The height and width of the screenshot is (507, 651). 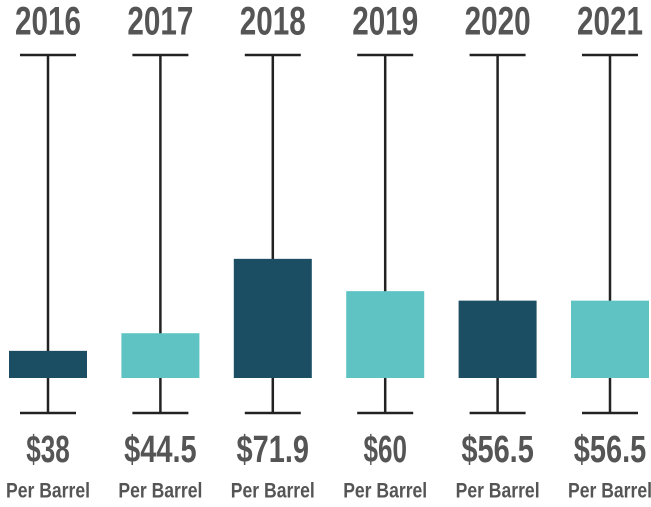 What do you see at coordinates (160, 22) in the screenshot?
I see `year-label: 2017` at bounding box center [160, 22].